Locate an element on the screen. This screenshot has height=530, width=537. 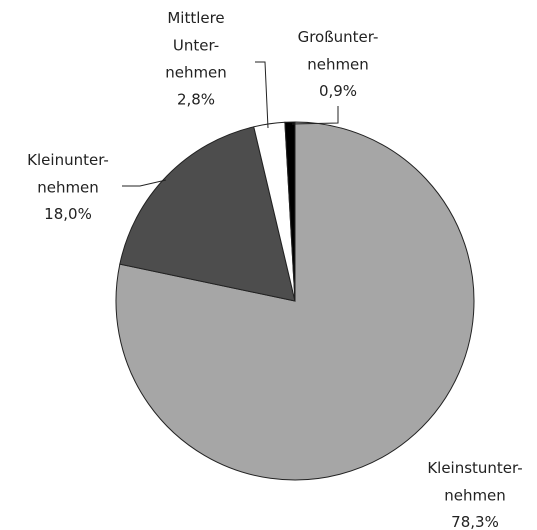
value-label: 18,0% is located at coordinates (68, 214).